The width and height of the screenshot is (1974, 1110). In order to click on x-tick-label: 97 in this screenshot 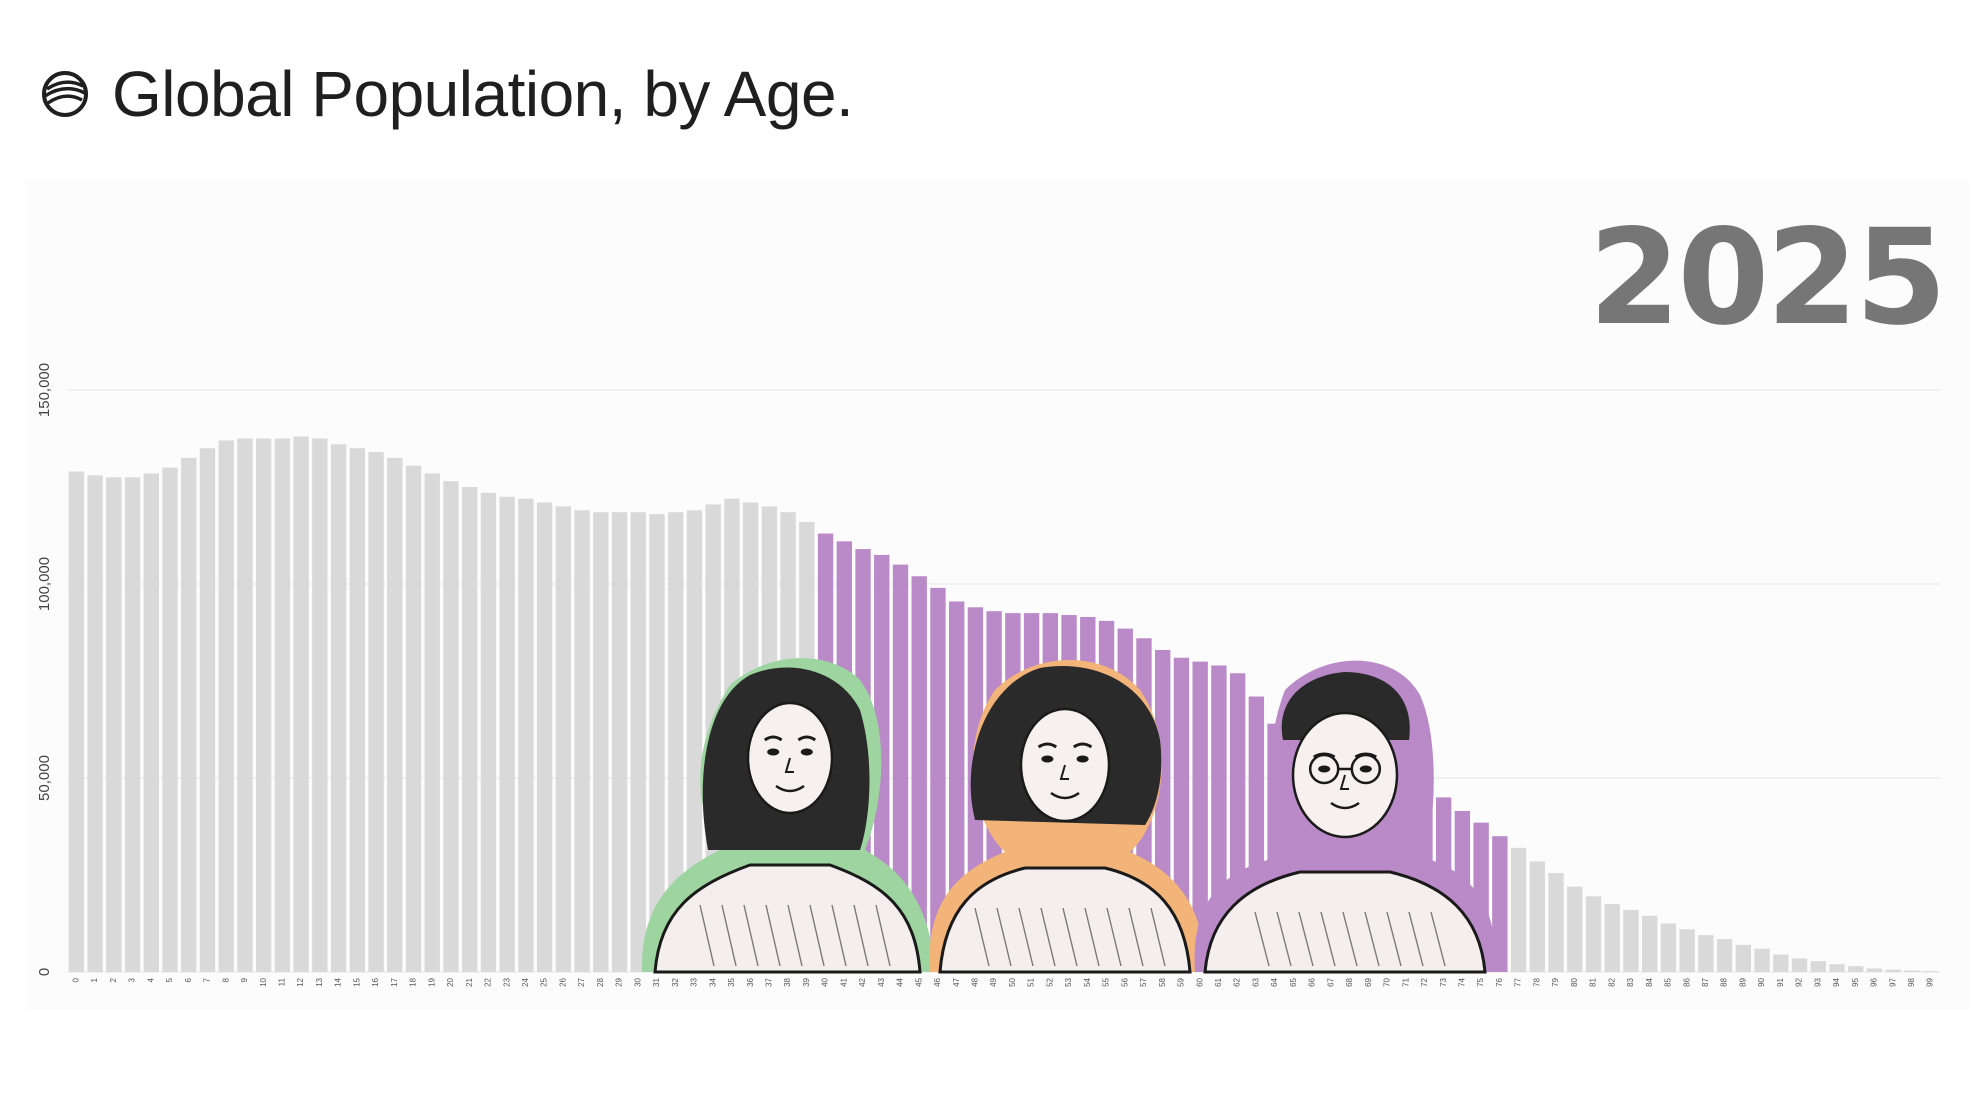, I will do `click(1892, 981)`.